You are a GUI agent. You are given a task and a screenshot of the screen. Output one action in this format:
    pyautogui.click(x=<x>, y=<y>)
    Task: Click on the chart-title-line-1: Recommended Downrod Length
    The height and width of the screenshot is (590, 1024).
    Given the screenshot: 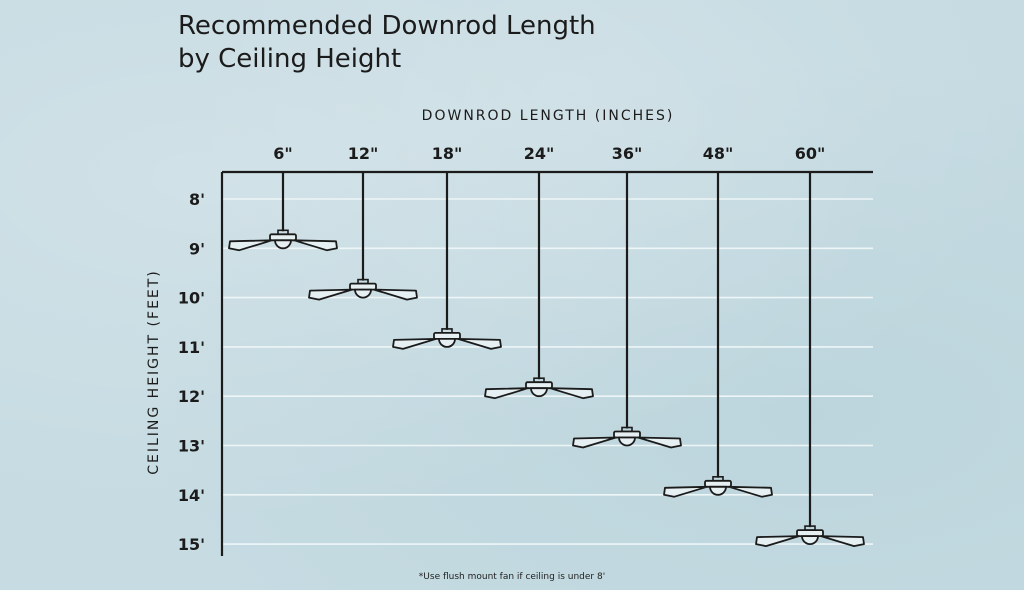 What is the action you would take?
    pyautogui.click(x=387, y=26)
    